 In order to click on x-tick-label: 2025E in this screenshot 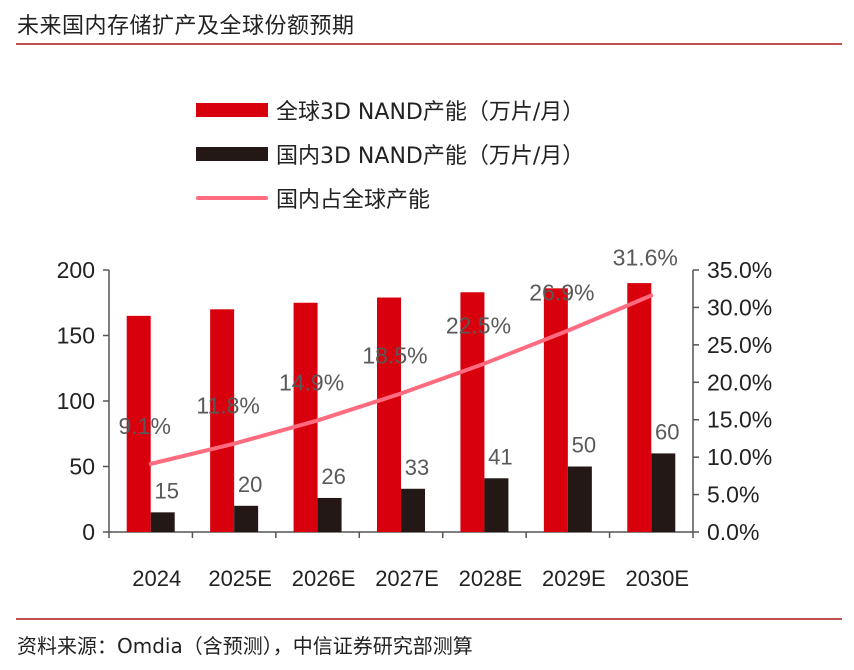, I will do `click(240, 578)`.